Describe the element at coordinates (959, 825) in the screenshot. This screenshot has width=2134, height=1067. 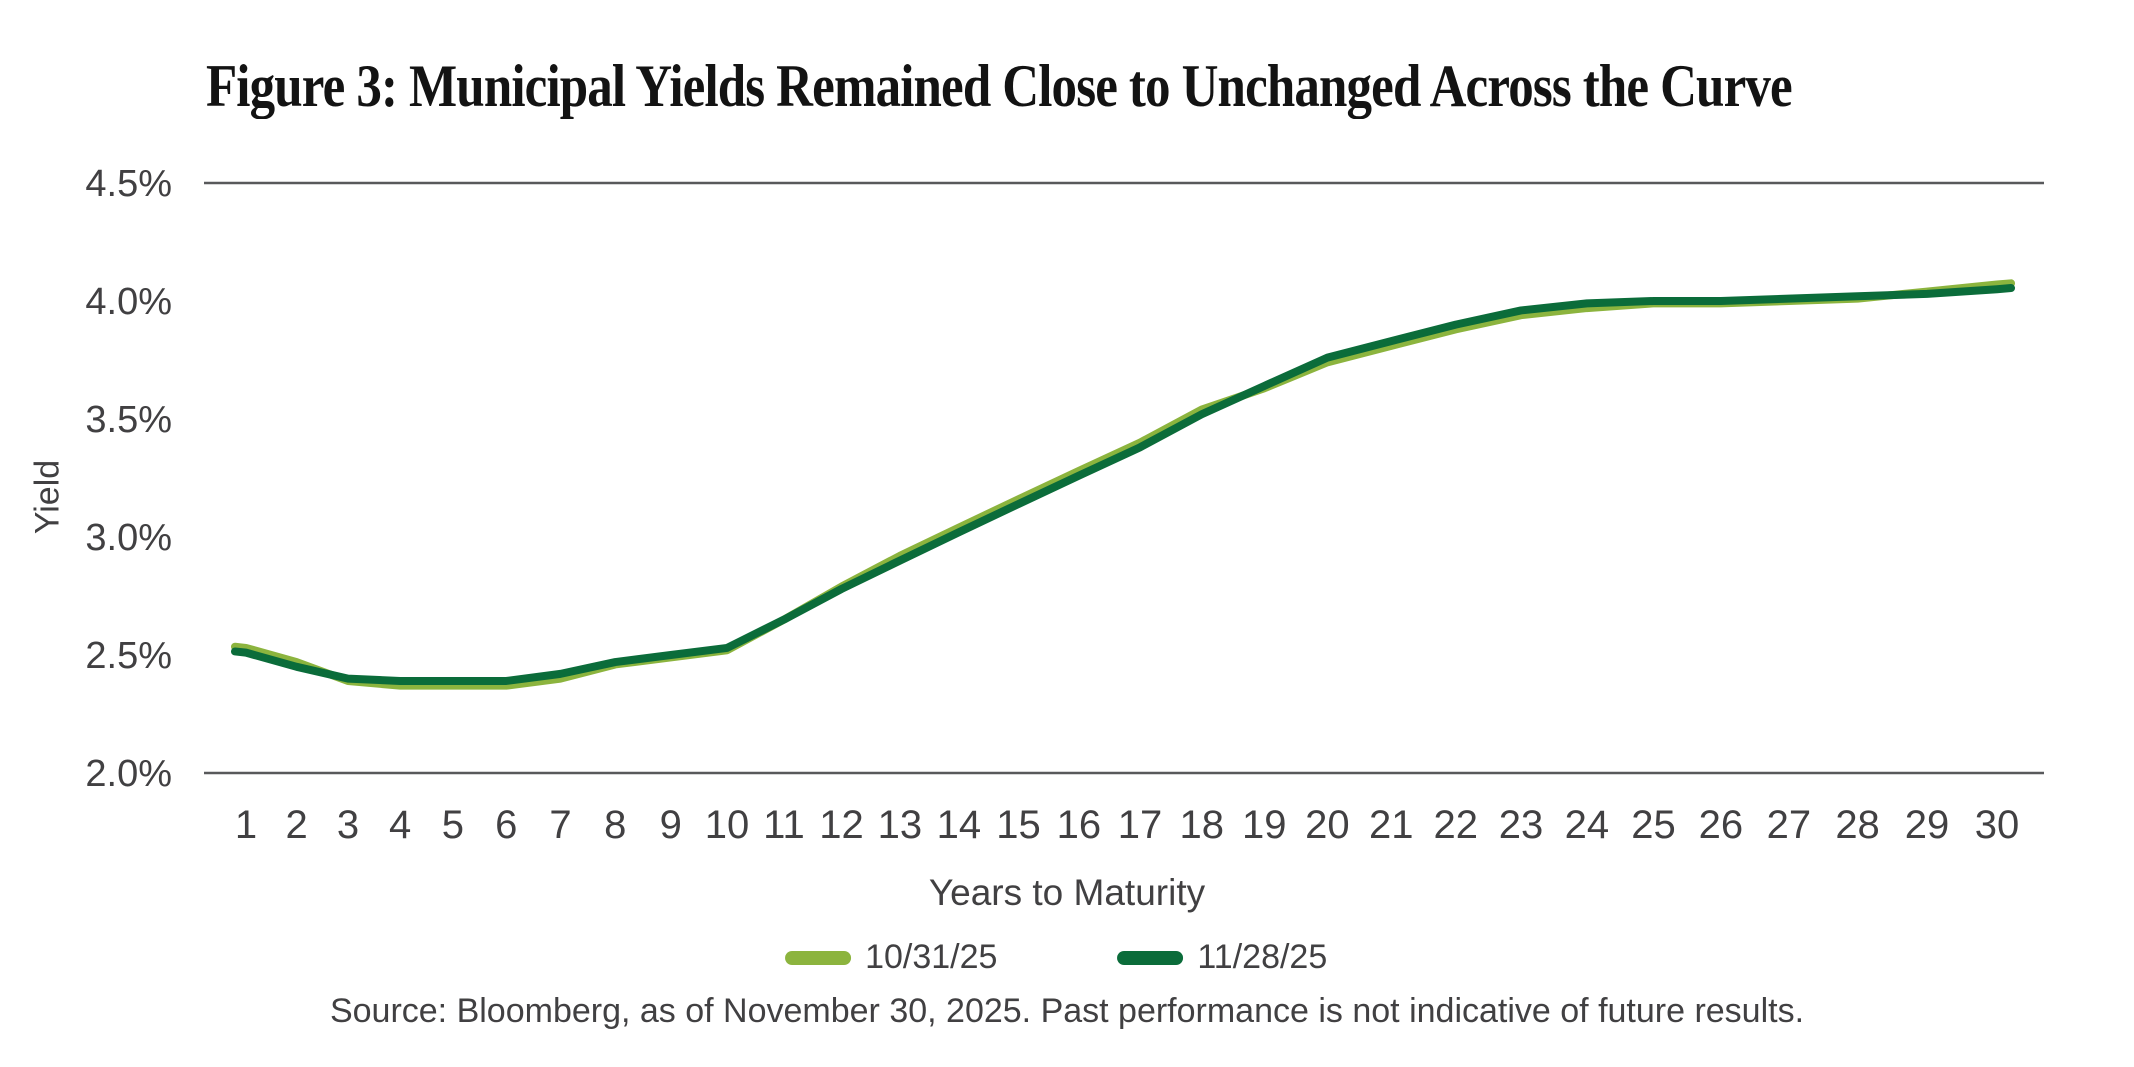
I see `x-tick-label: 14` at that location.